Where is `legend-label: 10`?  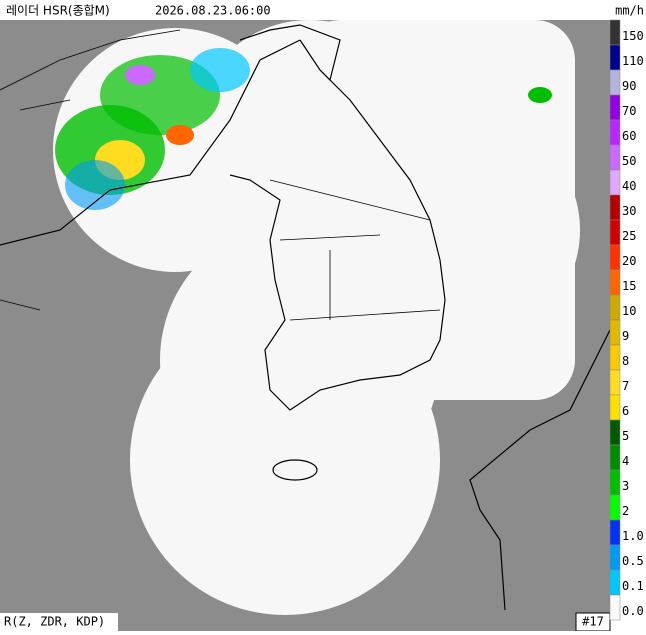 legend-label: 10 is located at coordinates (629, 311).